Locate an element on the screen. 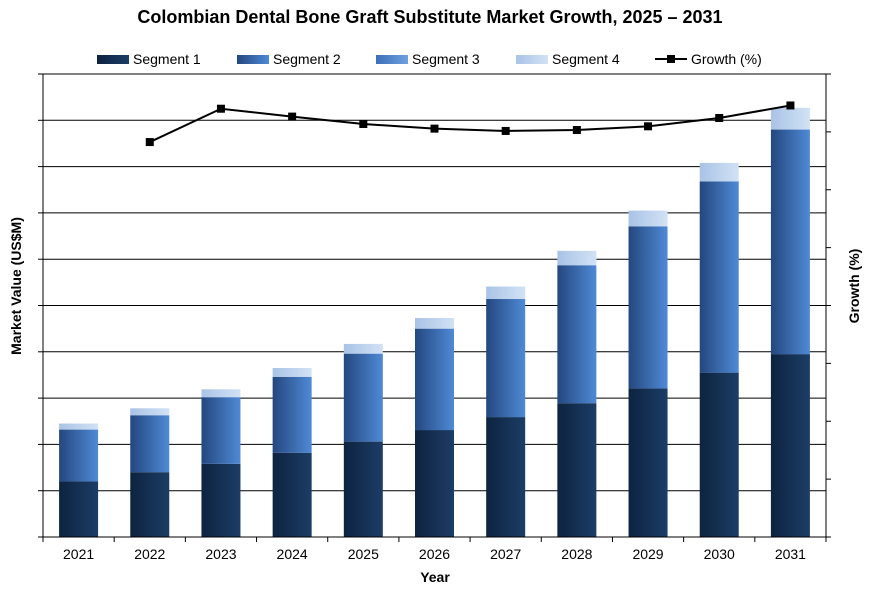 This screenshot has height=591, width=872. bar-segment-1-2021 is located at coordinates (79, 509).